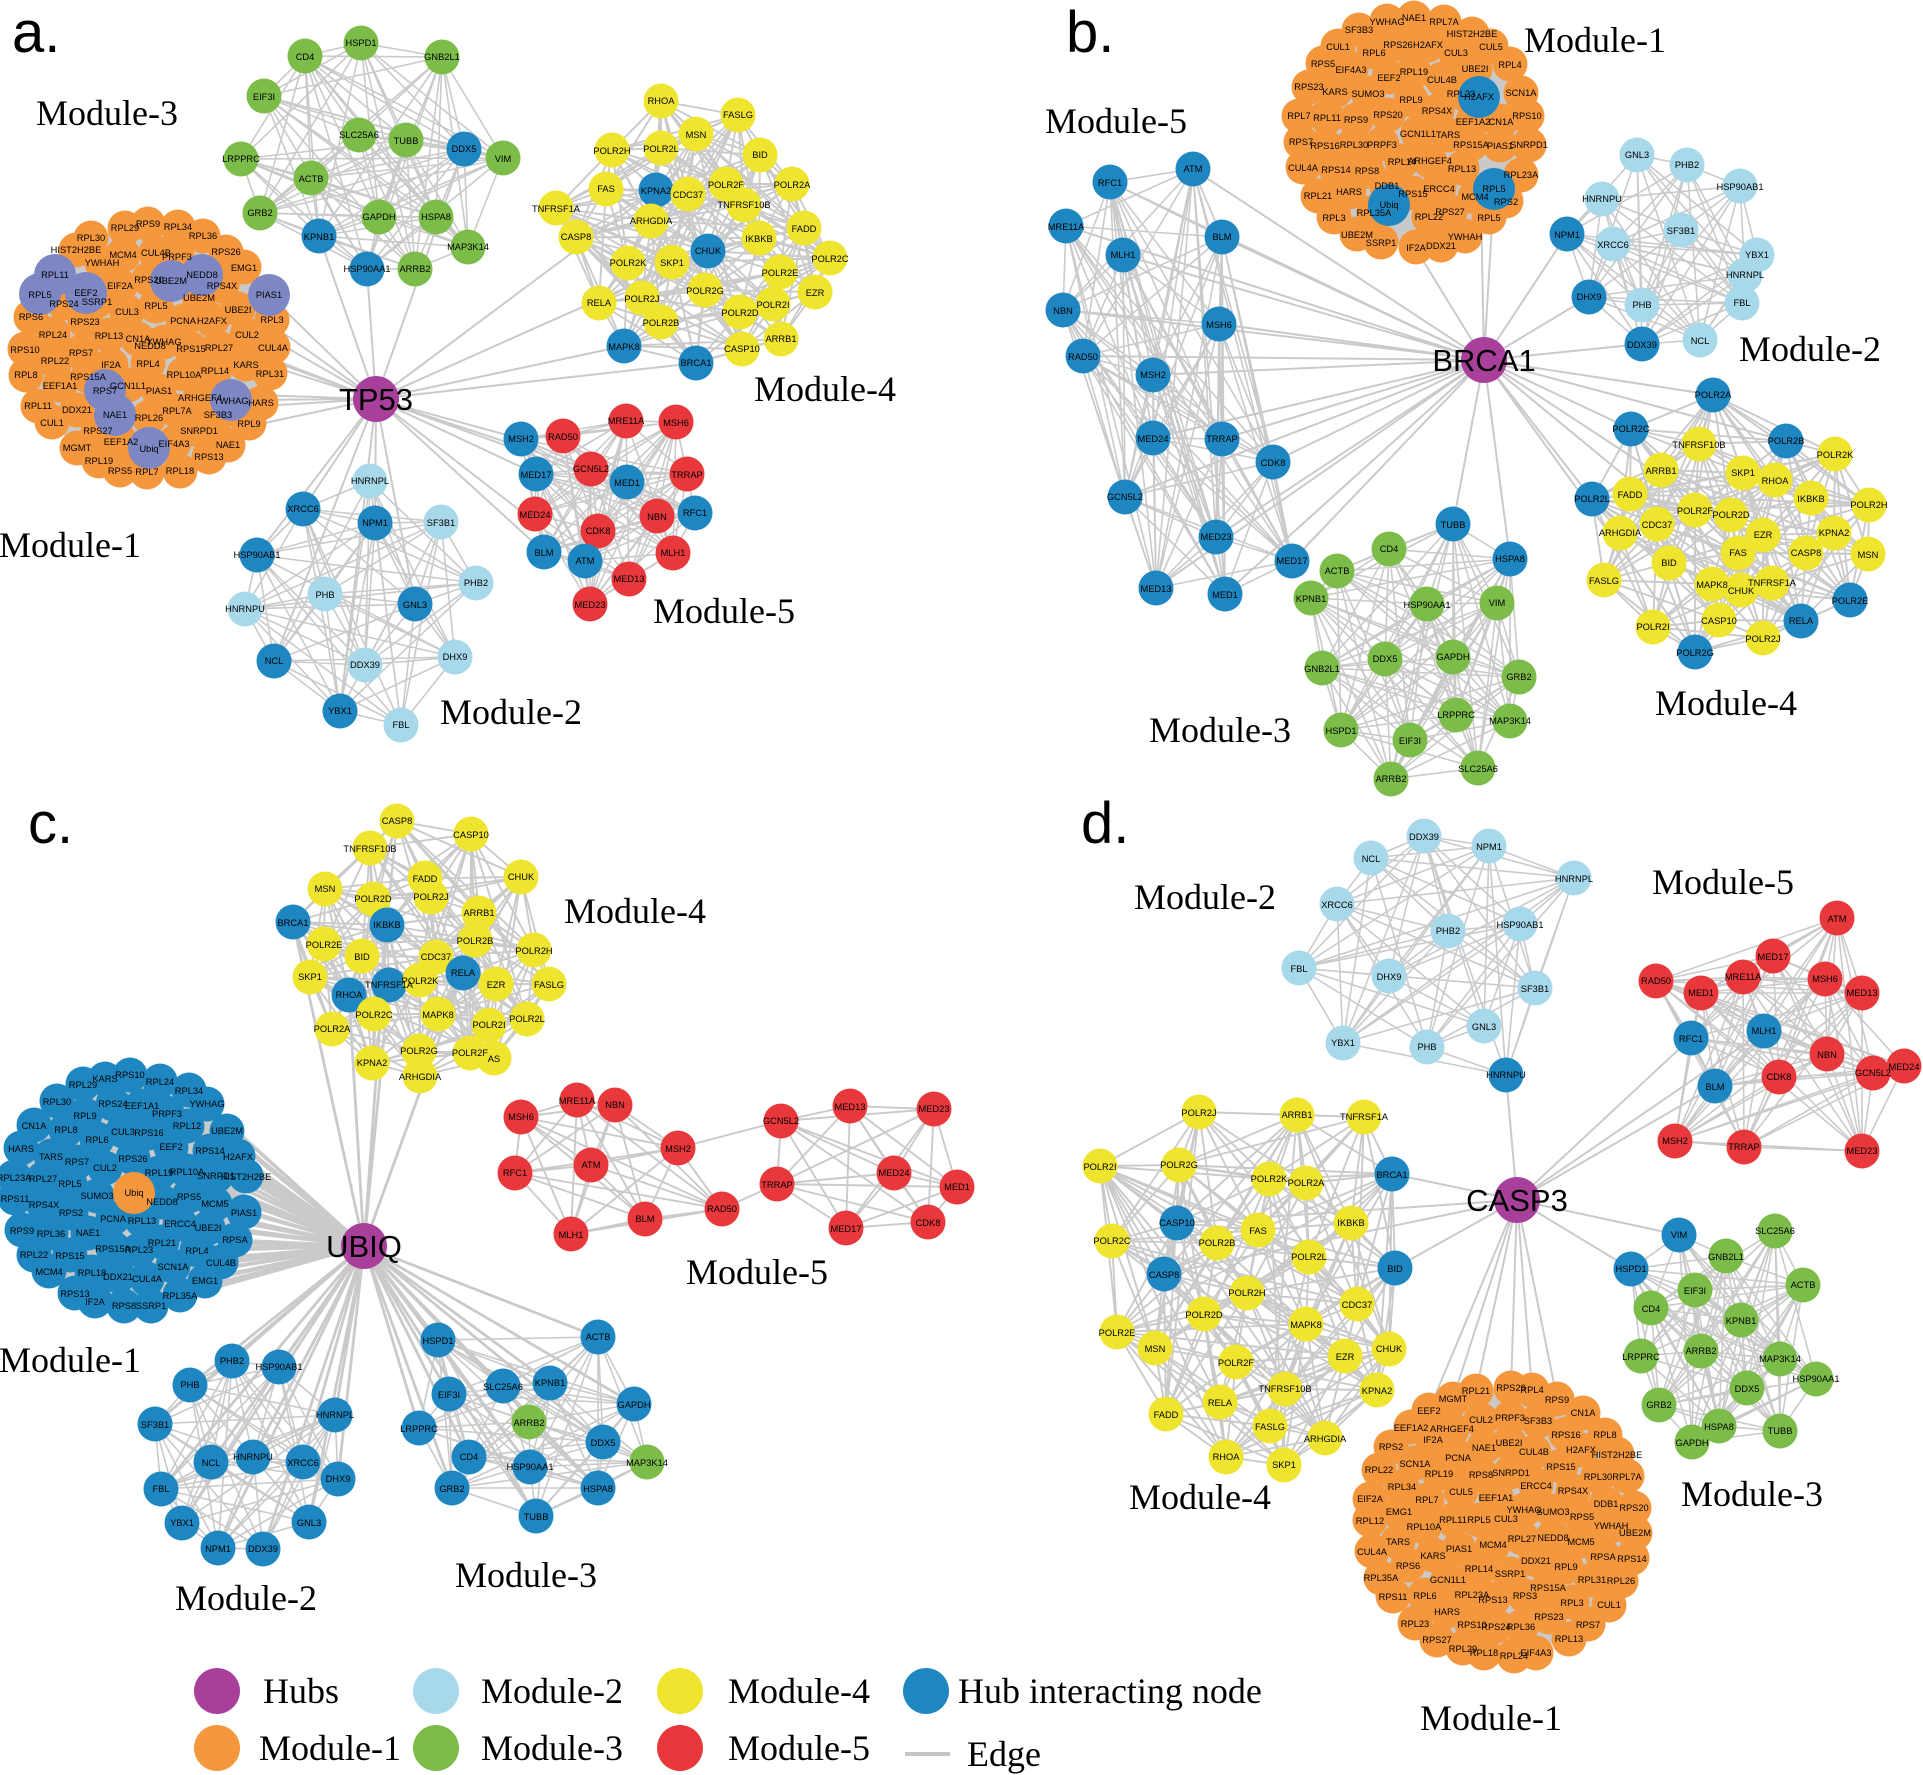  What do you see at coordinates (1433, 1440) in the screenshot?
I see `svg-text: IF2A` at bounding box center [1433, 1440].